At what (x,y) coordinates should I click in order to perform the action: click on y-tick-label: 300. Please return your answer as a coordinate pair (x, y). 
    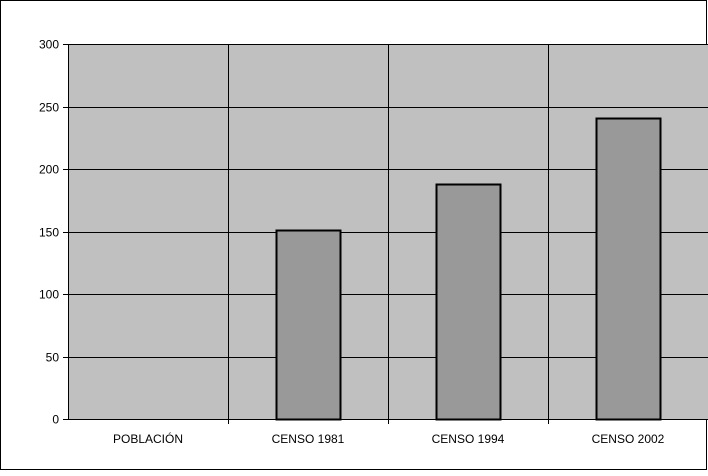
    Looking at the image, I should click on (49, 45).